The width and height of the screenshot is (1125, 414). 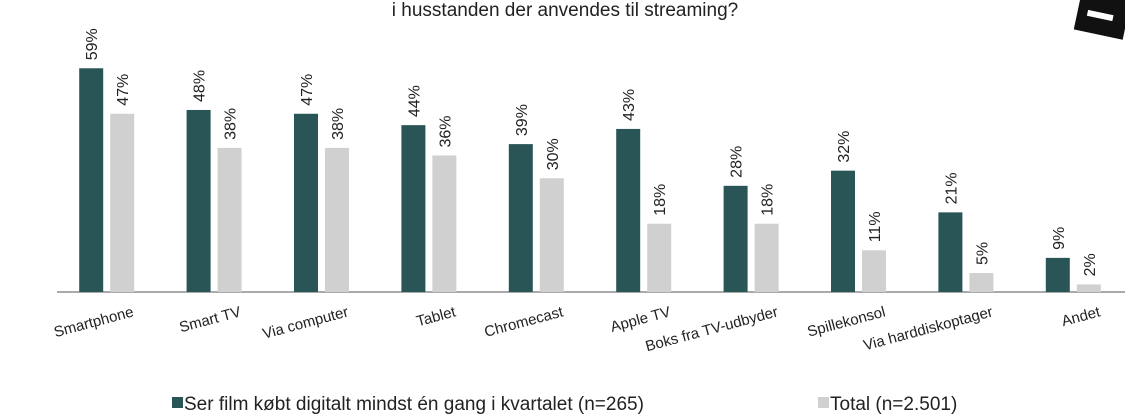 What do you see at coordinates (524, 322) in the screenshot?
I see `x-tick-label: Chromecast` at bounding box center [524, 322].